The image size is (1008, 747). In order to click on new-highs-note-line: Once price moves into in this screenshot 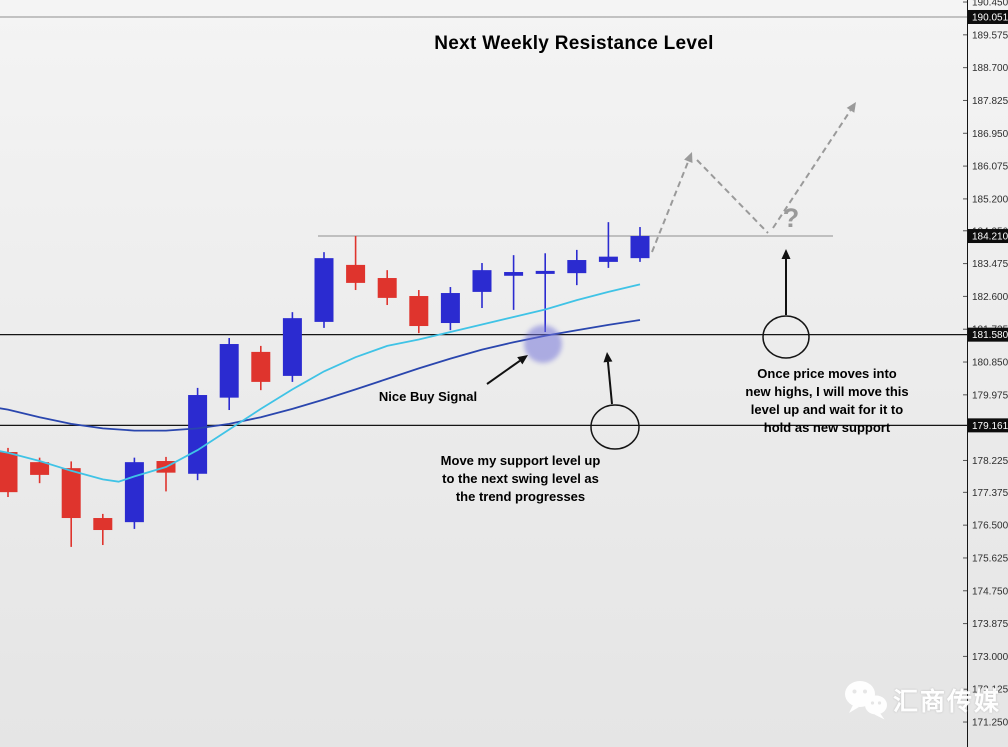, I will do `click(827, 373)`.